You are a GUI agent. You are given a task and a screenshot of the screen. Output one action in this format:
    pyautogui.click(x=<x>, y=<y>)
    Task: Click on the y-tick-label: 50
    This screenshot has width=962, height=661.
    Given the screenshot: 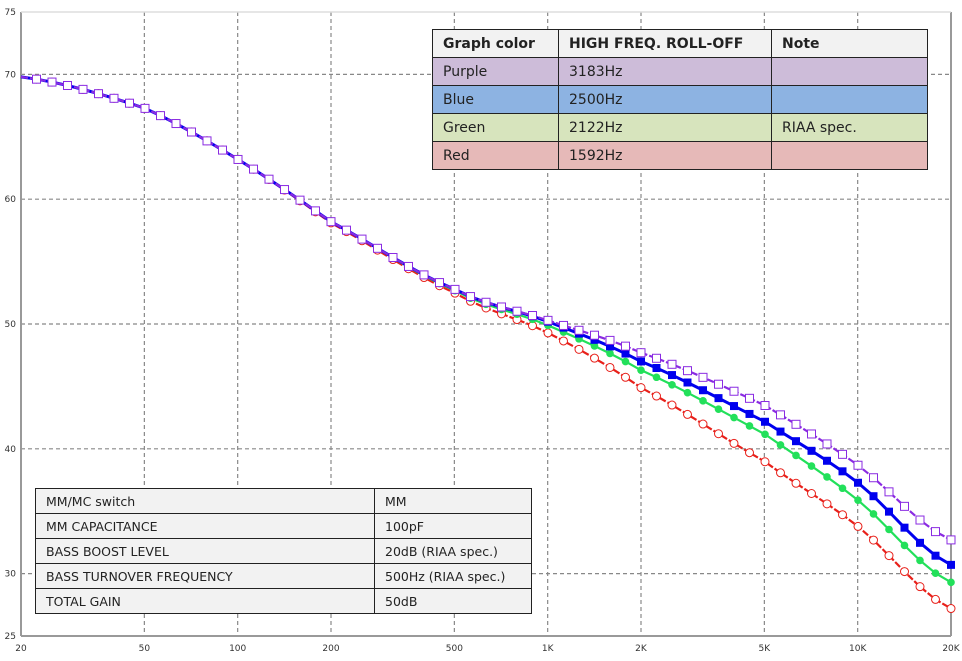 What is the action you would take?
    pyautogui.click(x=11, y=325)
    